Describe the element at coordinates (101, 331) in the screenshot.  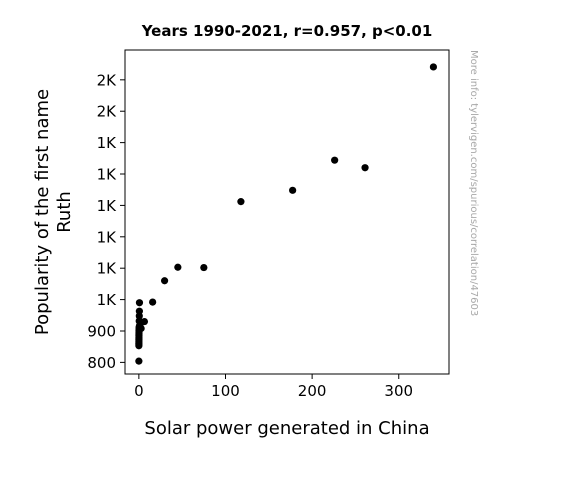
I see `y-tick-label: 900` at that location.